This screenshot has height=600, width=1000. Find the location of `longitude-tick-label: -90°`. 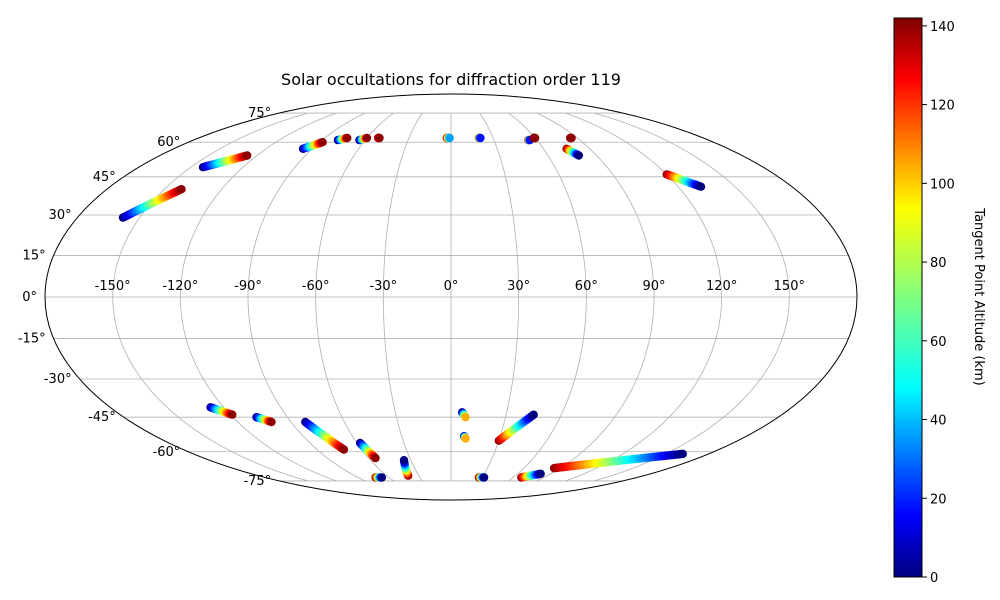

longitude-tick-label: -90° is located at coordinates (248, 286).